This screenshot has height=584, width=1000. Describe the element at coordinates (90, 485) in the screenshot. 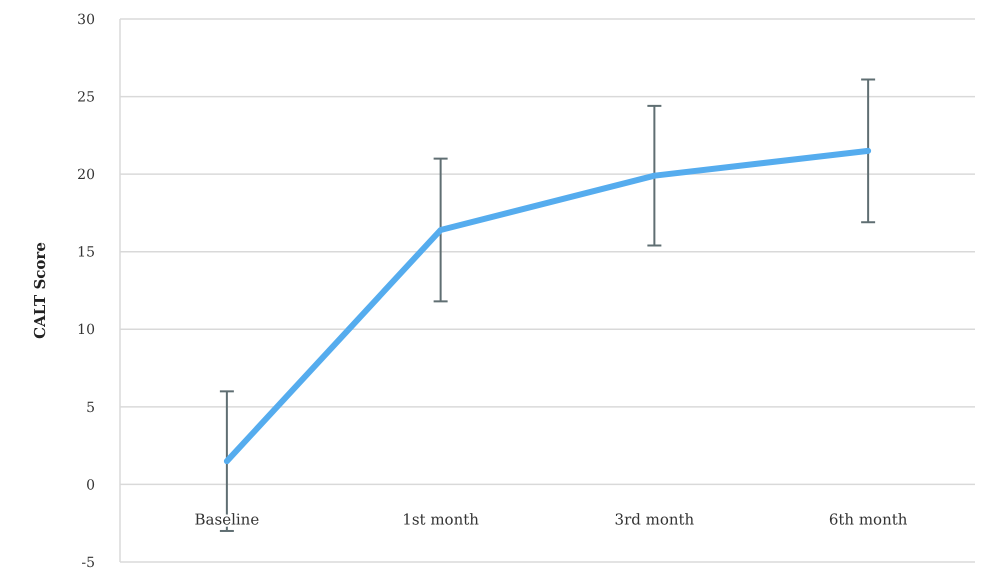

I see `y-tick-label: 0` at that location.